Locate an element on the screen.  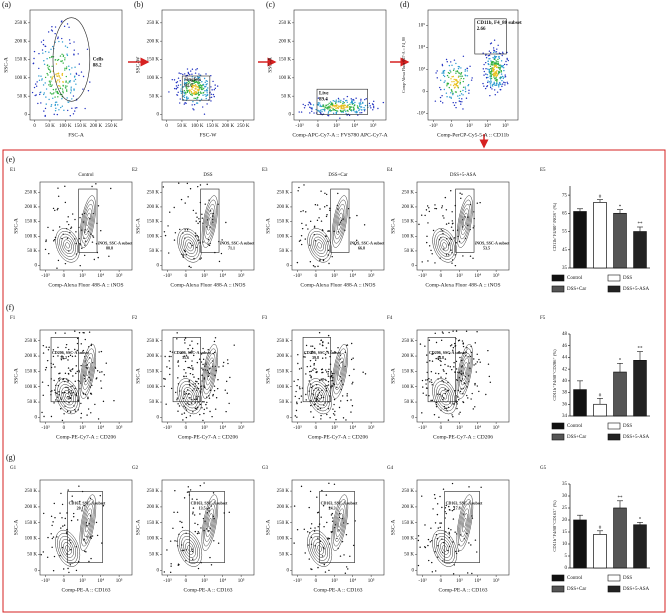
y-axis-label: SSC-A is located at coordinates (268, 528).